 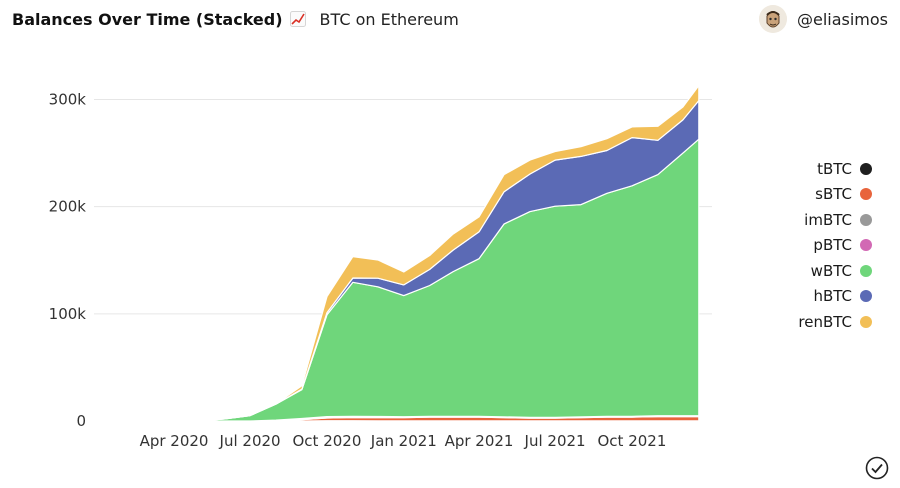 I want to click on x-tick-label: Apr 2021, so click(x=479, y=441).